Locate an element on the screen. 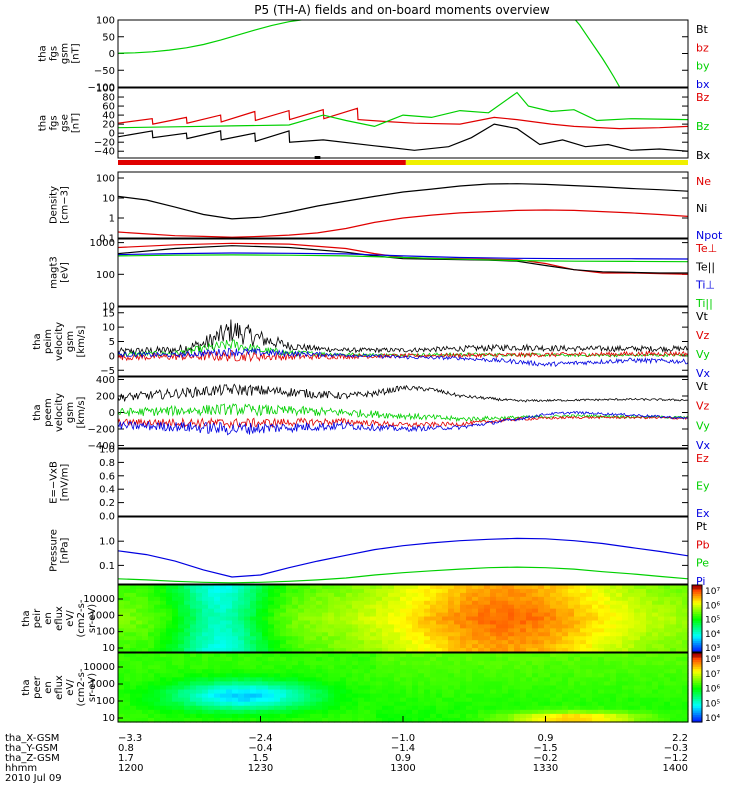 Image resolution: width=750 pixels, height=800 pixels. y-tick-label: 20 is located at coordinates (108, 125).